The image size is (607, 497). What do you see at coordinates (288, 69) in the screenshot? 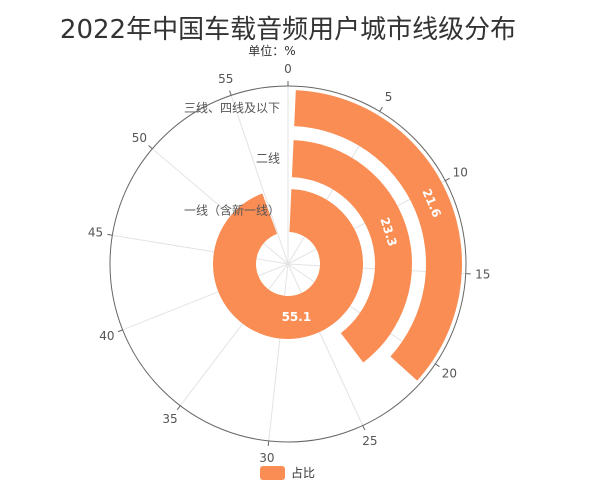
I see `tick-label: 0` at bounding box center [288, 69].